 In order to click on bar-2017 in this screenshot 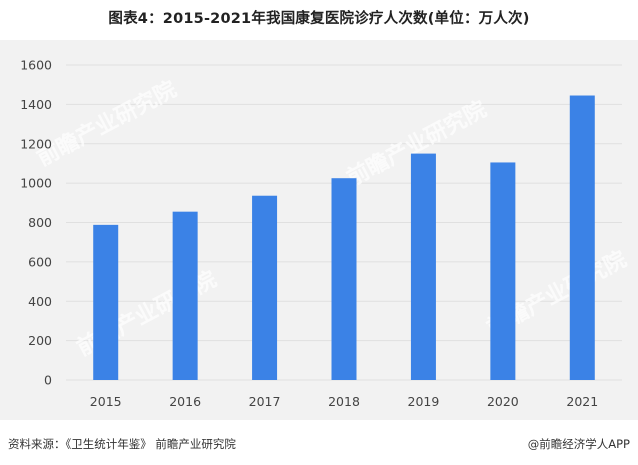, I will do `click(265, 287)`.